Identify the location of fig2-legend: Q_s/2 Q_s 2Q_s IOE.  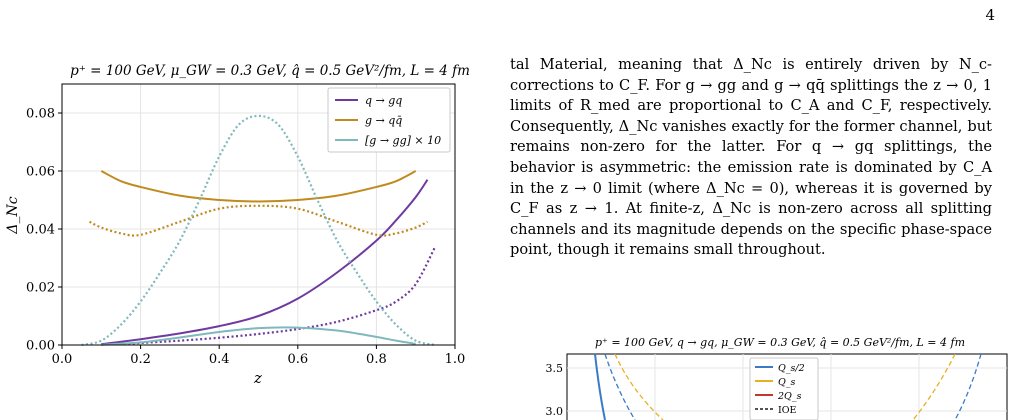
(784, 388).